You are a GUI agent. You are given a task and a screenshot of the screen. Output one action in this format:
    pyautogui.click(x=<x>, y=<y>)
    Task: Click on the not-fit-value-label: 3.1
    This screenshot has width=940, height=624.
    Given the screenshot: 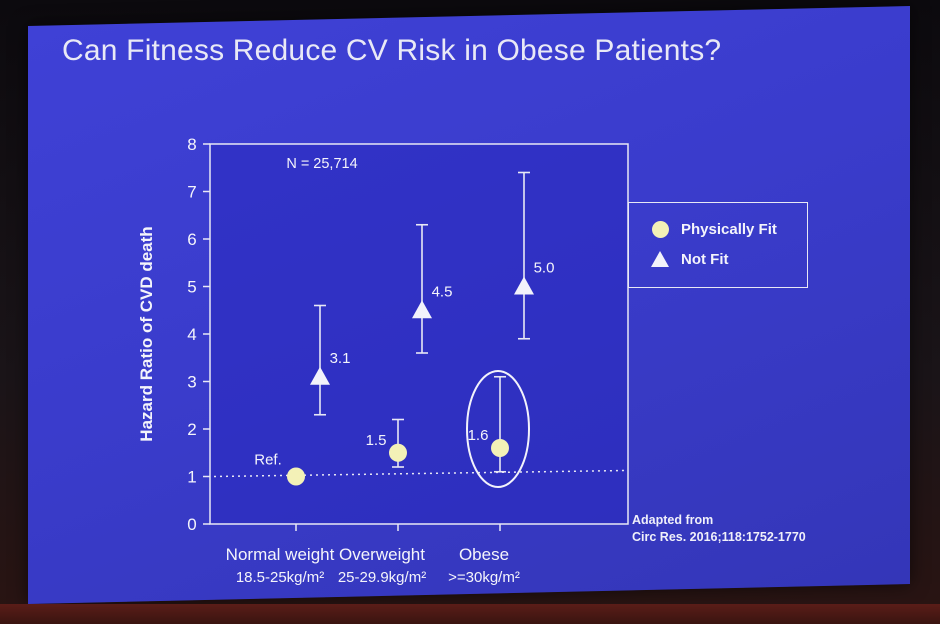 What is the action you would take?
    pyautogui.click(x=340, y=358)
    